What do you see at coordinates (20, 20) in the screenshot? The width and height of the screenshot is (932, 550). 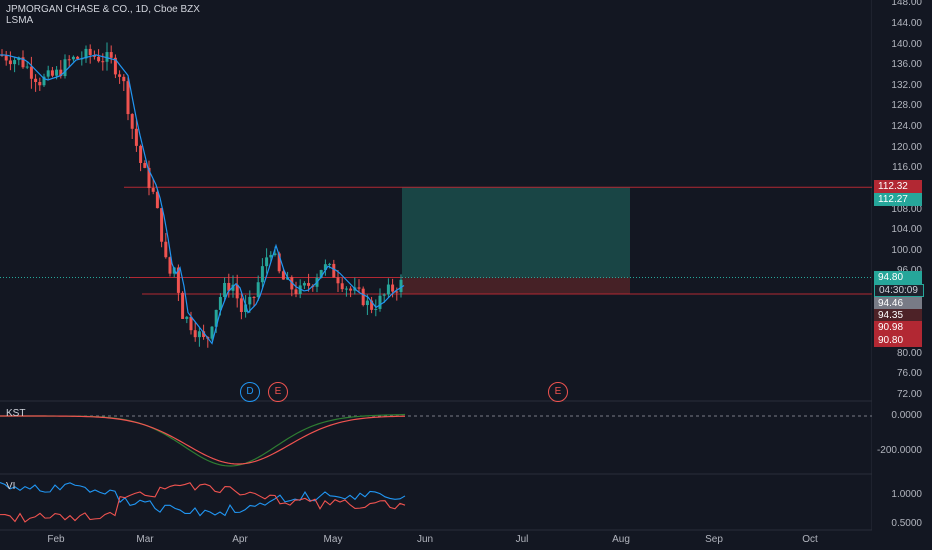 I see `indicator-lsma-label: LSMA` at bounding box center [20, 20].